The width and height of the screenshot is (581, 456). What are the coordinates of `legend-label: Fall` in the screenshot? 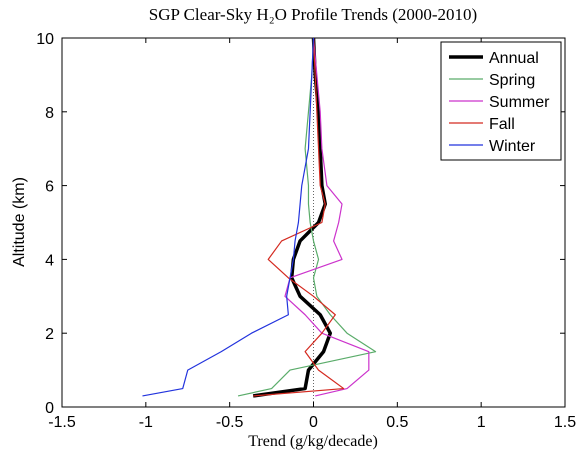 It's located at (502, 124).